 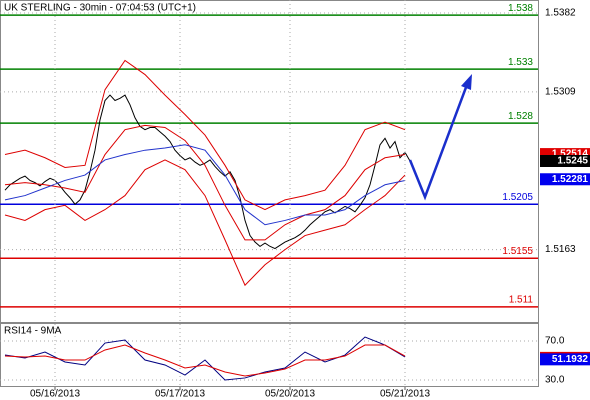 What do you see at coordinates (560, 249) in the screenshot?
I see `y-tick-label: 1.5163` at bounding box center [560, 249].